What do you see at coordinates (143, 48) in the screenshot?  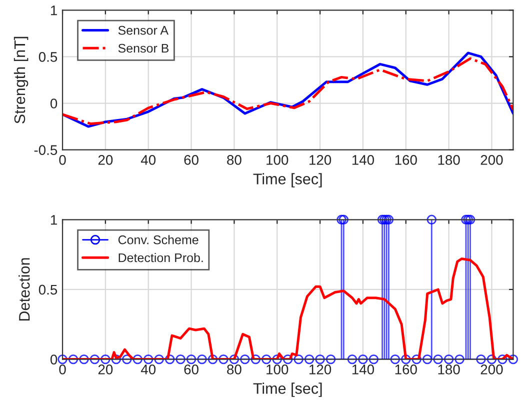 I see `legend-label: Sensor B` at bounding box center [143, 48].